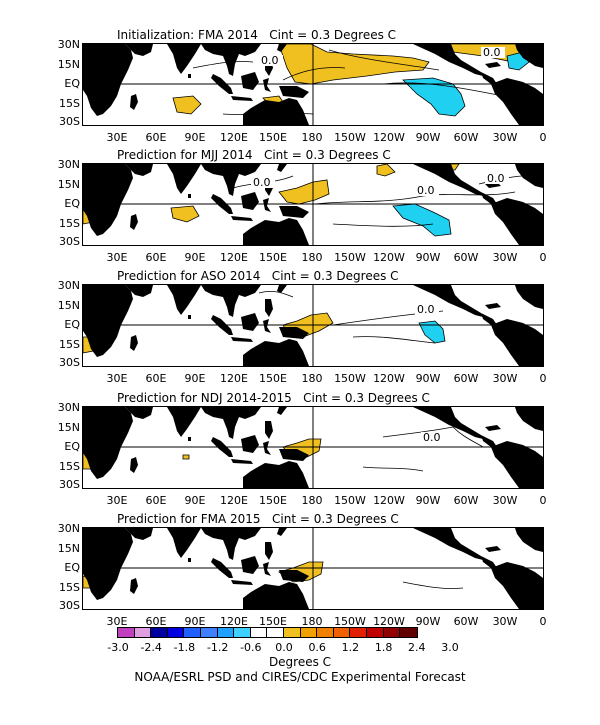  What do you see at coordinates (450, 647) in the screenshot?
I see `colorbar-tick-label: 3.0` at bounding box center [450, 647].